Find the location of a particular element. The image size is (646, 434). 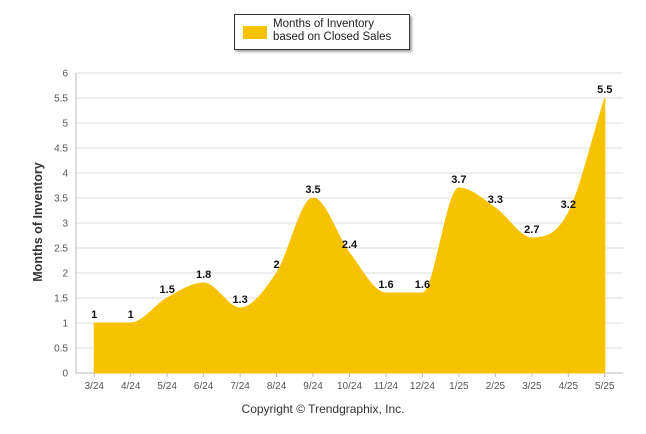

x-tick-label: 11/24 is located at coordinates (386, 386).